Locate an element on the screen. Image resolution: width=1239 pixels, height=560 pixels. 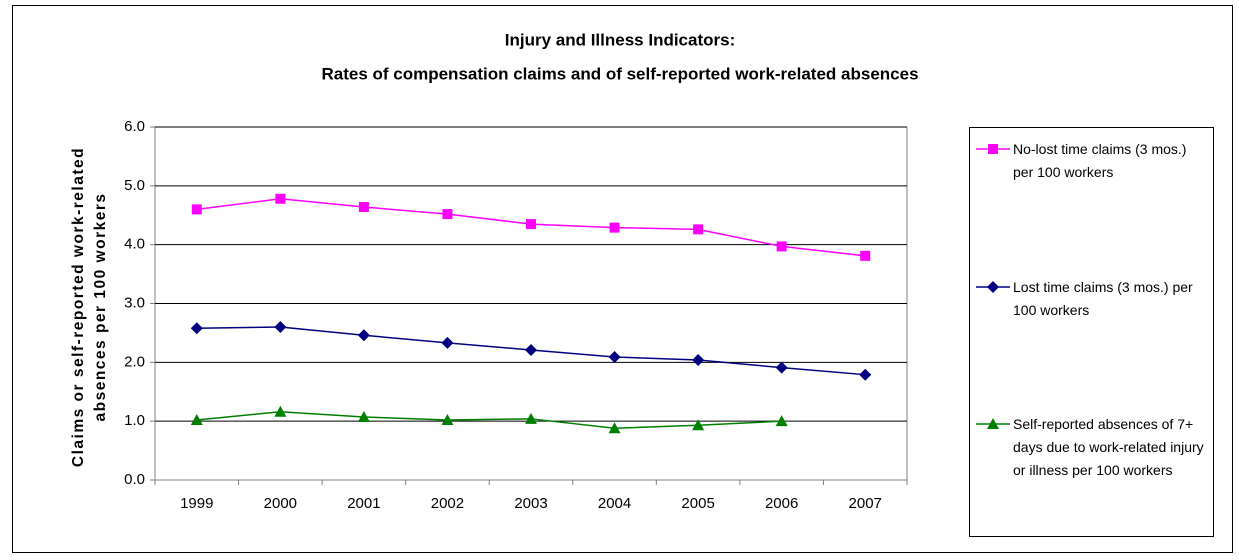
chart-title: Injury and Illness Indicators: is located at coordinates (620, 39).